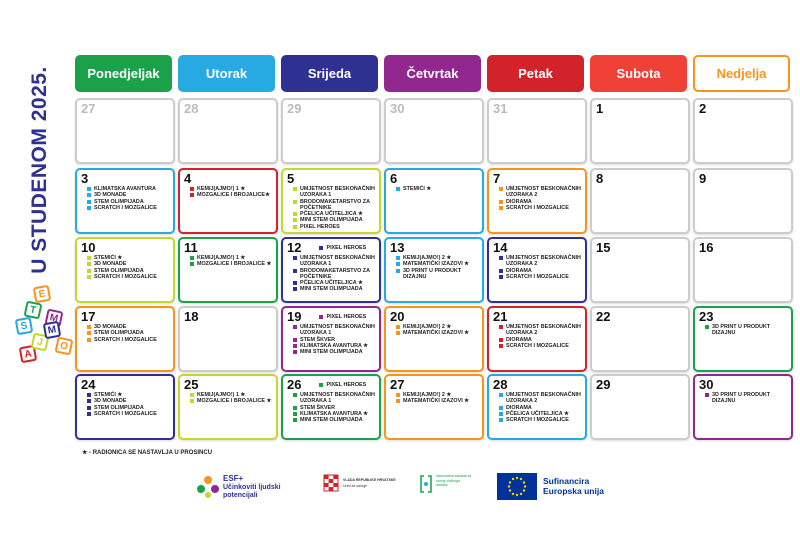 The image size is (800, 533). What do you see at coordinates (540, 398) in the screenshot?
I see `activity: UMJETNOST BESKONAČNIH UZORAKA 2` at bounding box center [540, 398].